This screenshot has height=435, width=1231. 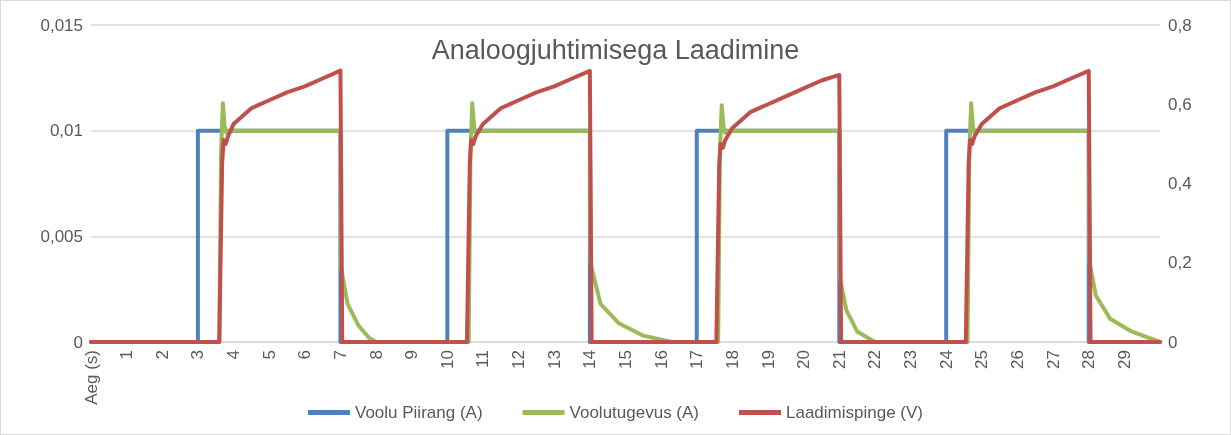 What do you see at coordinates (554, 359) in the screenshot?
I see `x-tick-label: 13` at bounding box center [554, 359].